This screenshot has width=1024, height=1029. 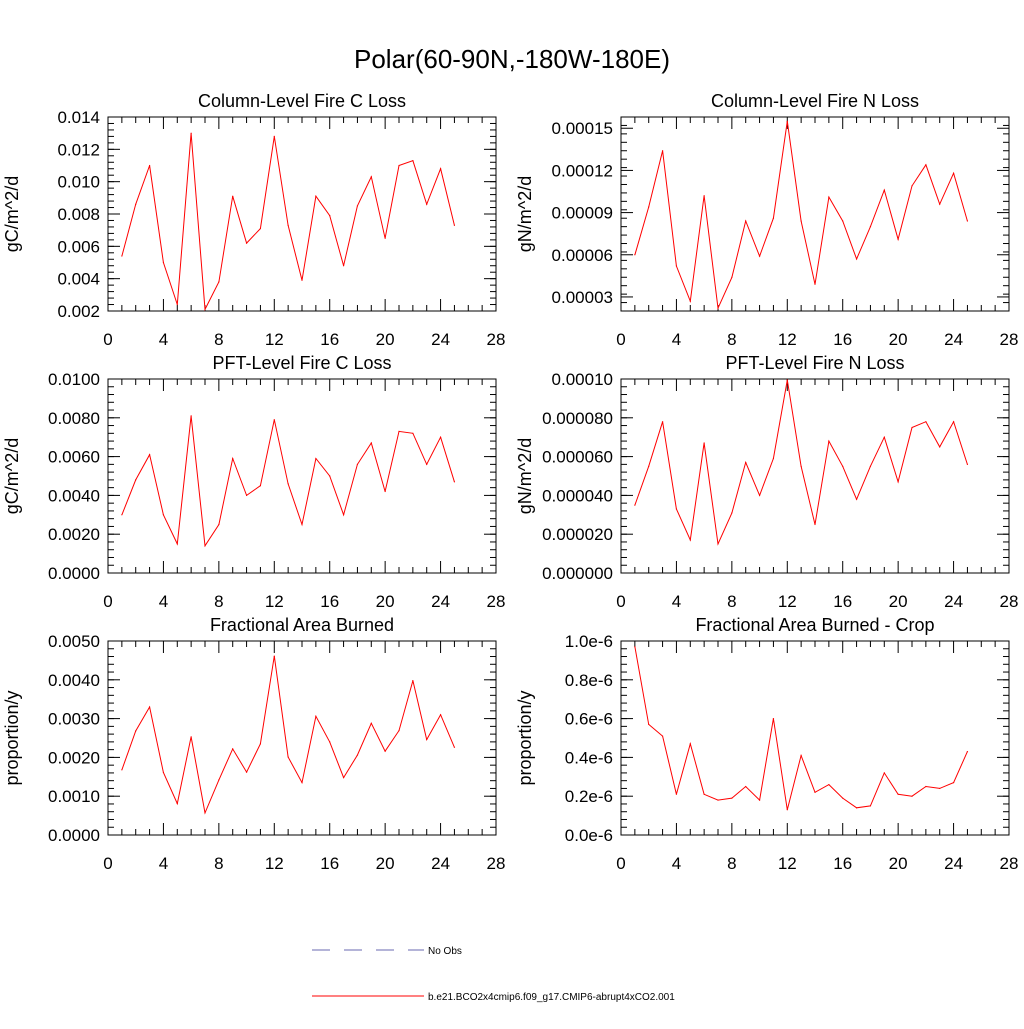 What do you see at coordinates (78, 311) in the screenshot?
I see `y-tick-label: 0.002` at bounding box center [78, 311].